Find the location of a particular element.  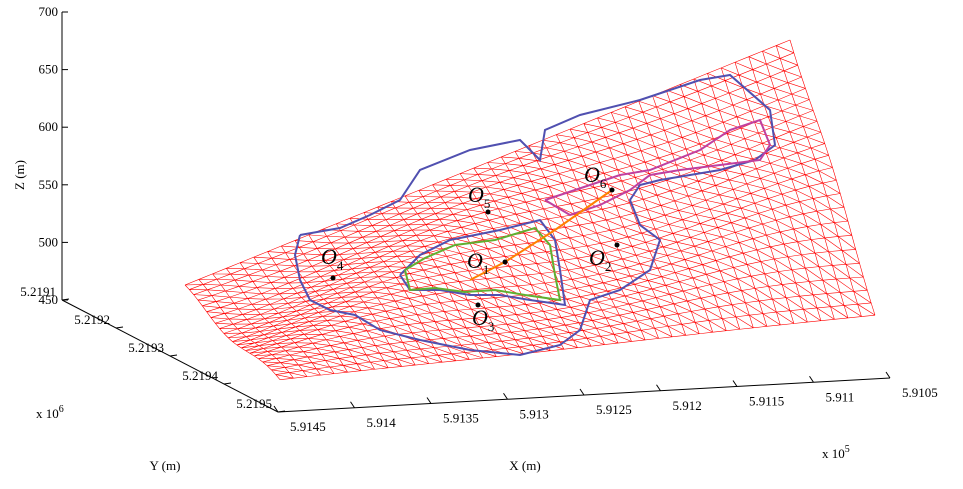

y-multiplier: x 106 is located at coordinates (50, 412).